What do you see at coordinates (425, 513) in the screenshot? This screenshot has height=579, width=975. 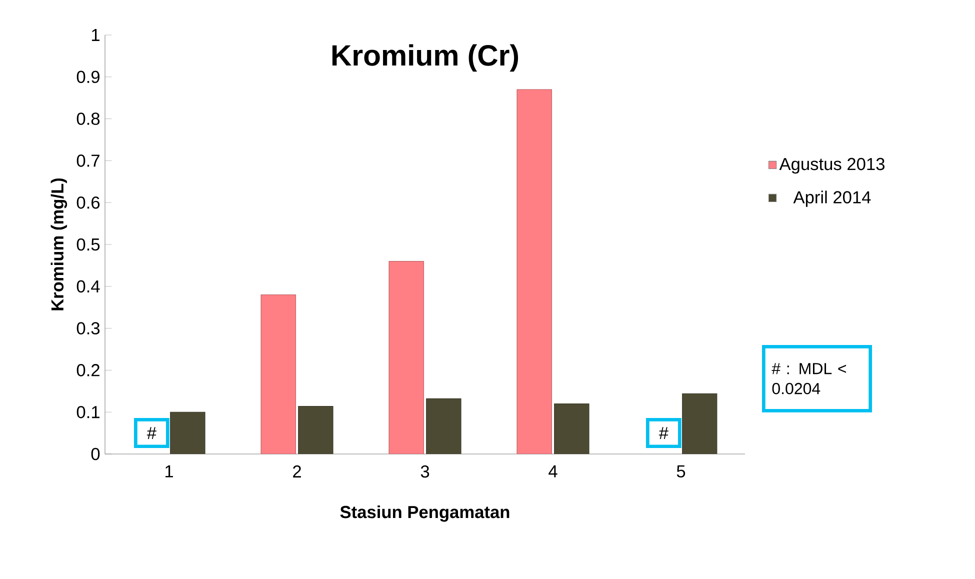 I see `x-axis-title: Stasiun Pengamatan` at bounding box center [425, 513].